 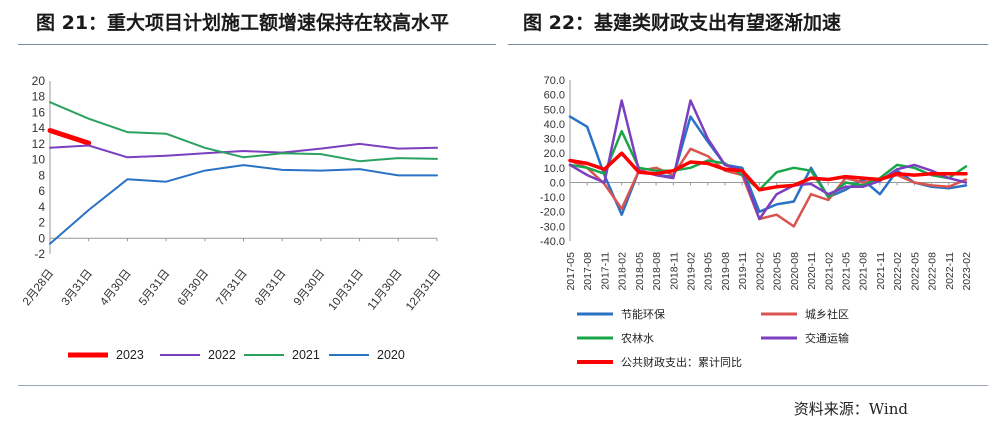 I want to click on x-tick-label: 2023-02, so click(x=967, y=271).